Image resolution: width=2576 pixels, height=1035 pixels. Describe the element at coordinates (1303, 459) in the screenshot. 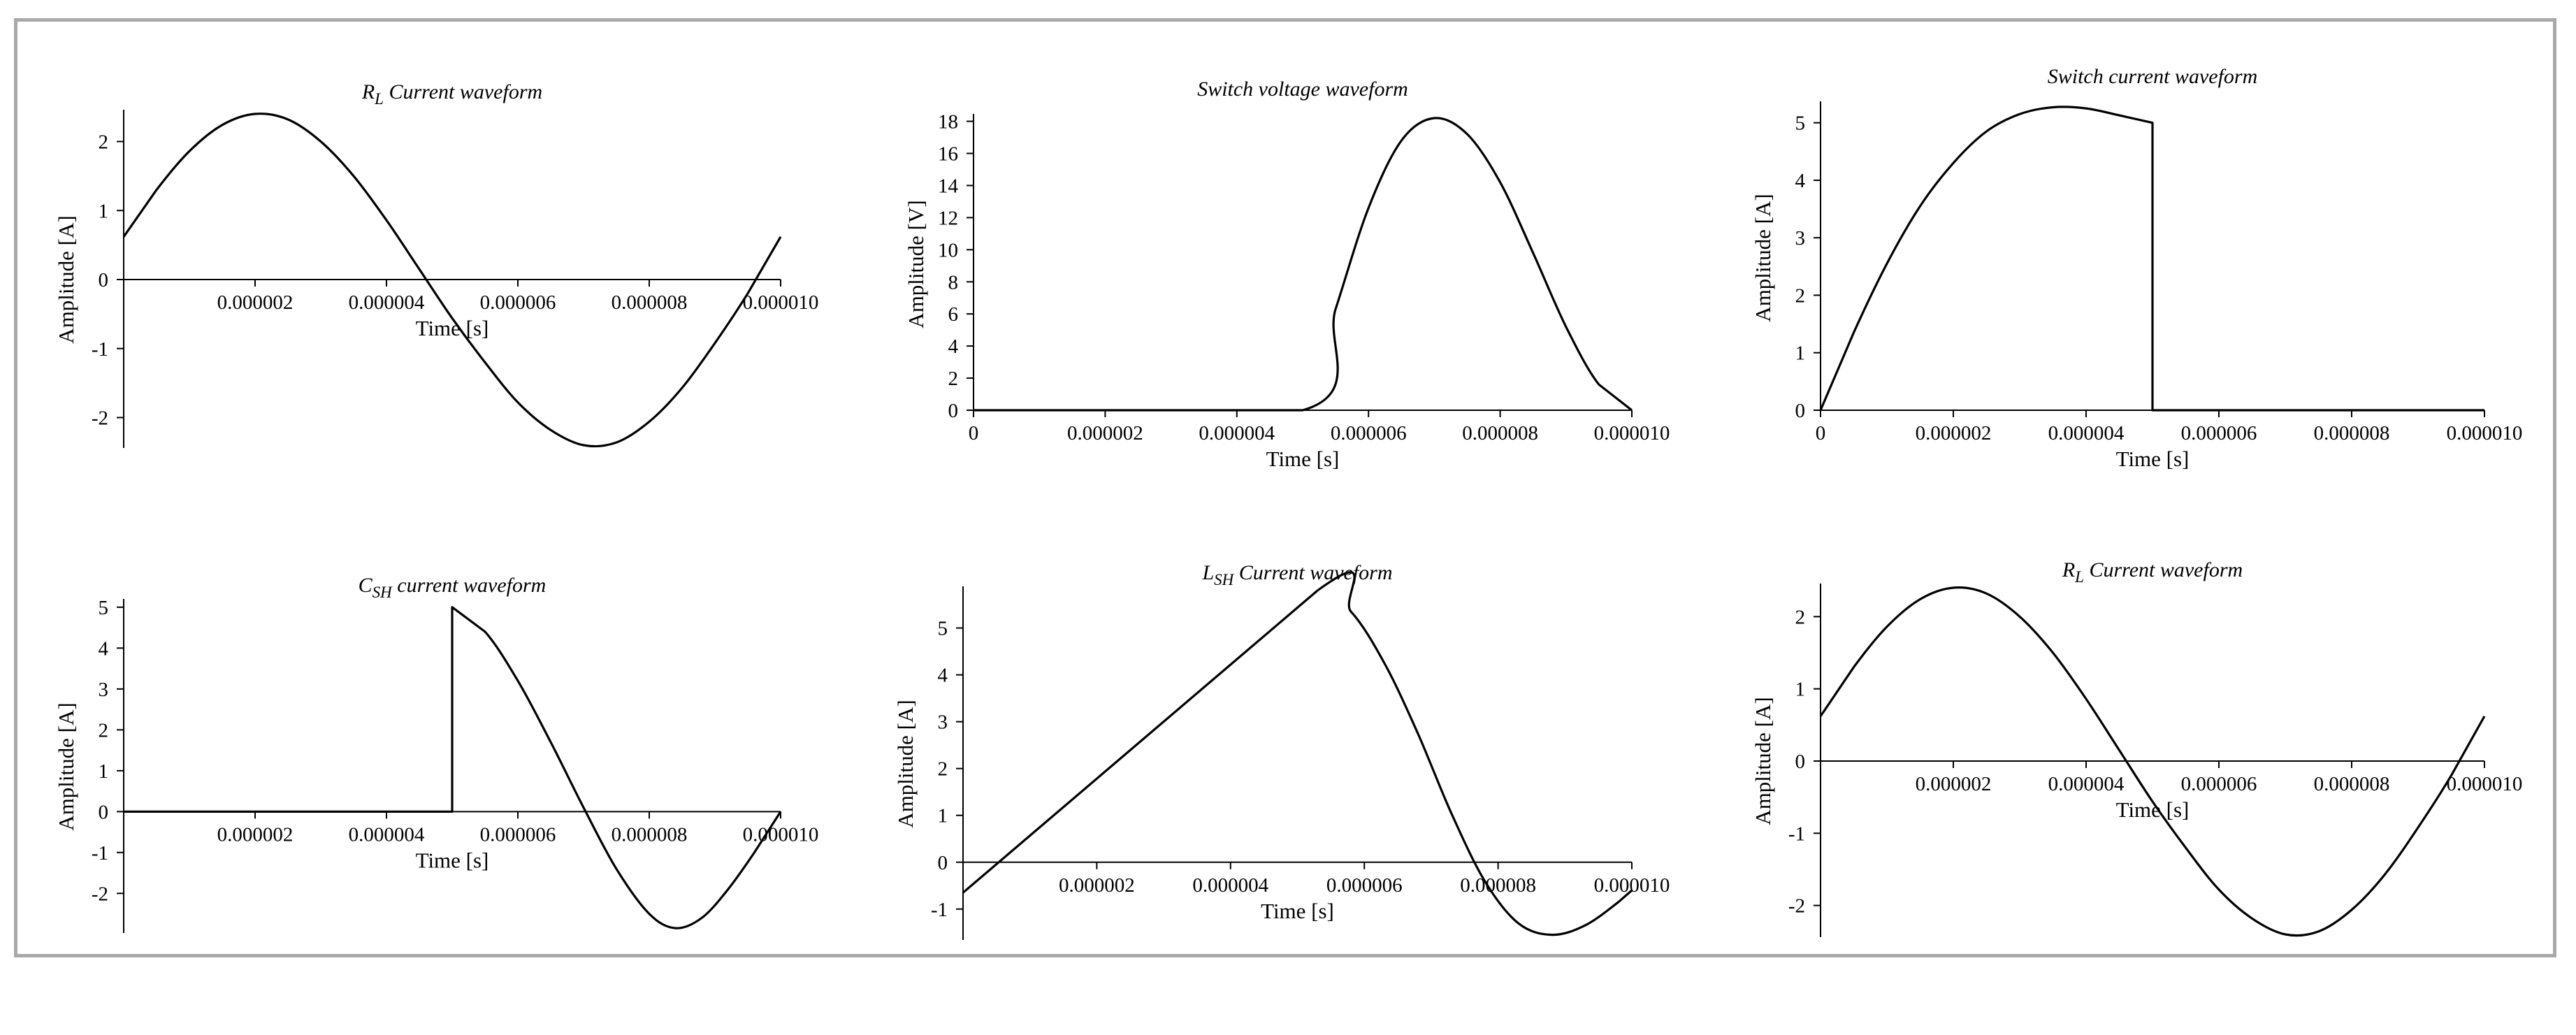

I see `chart2-x-axis-label: Time [s]` at that location.